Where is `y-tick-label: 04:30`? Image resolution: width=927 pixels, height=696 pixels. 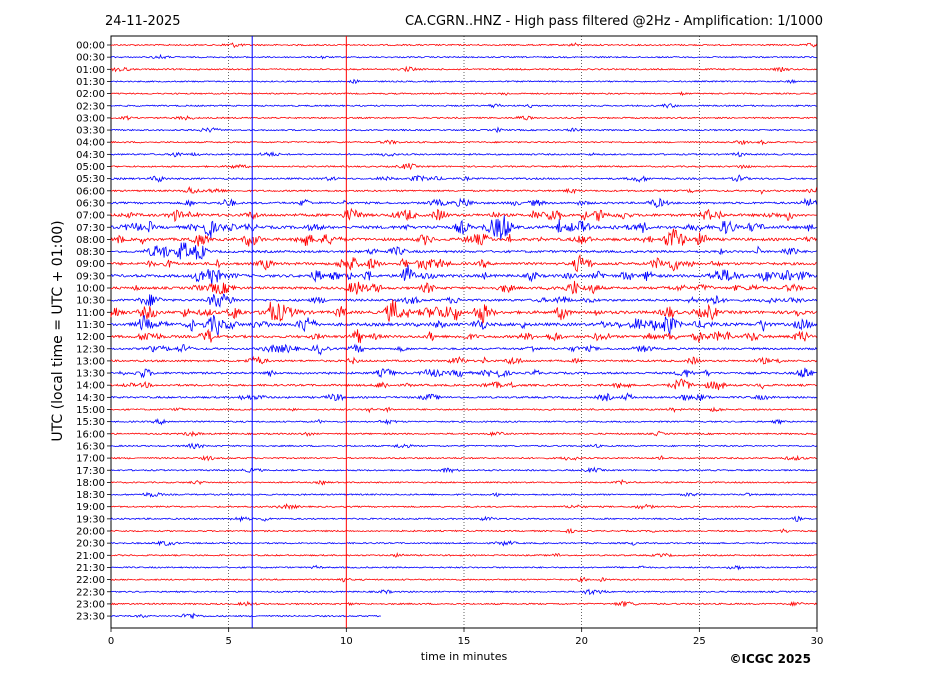
y-tick-label: 04:30 is located at coordinates (90, 155).